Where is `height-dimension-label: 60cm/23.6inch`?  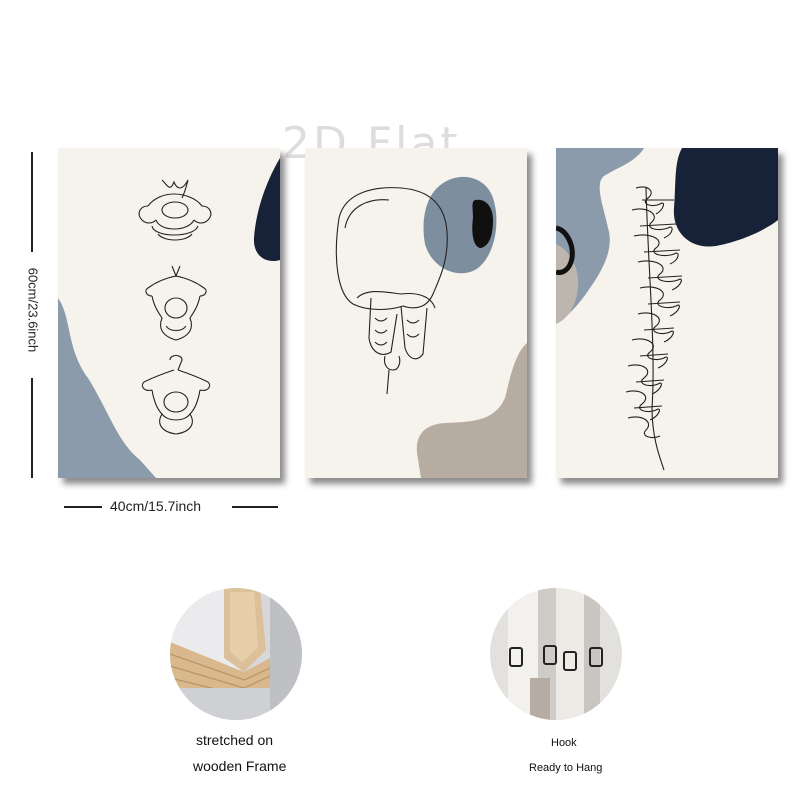 height-dimension-label: 60cm/23.6inch is located at coordinates (33, 310).